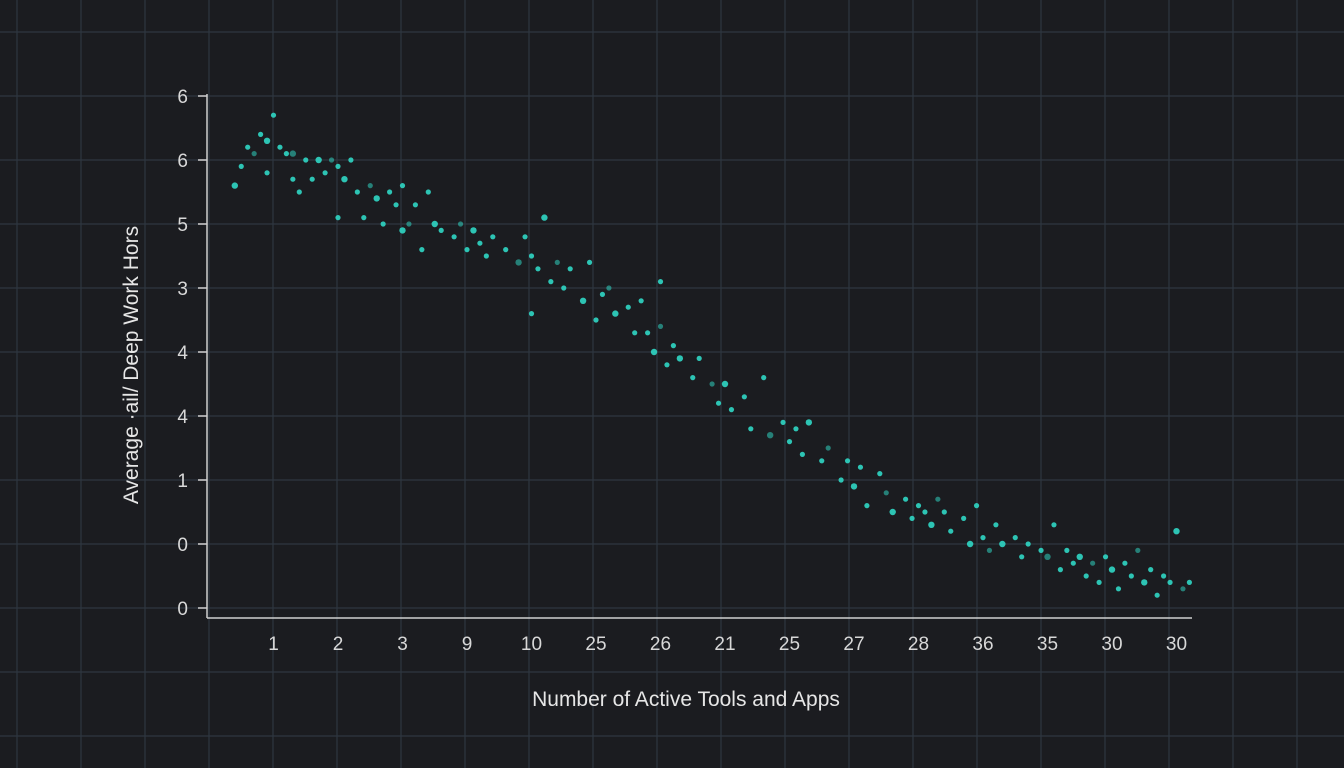  What do you see at coordinates (467, 644) in the screenshot?
I see `x-tick-label: 9` at bounding box center [467, 644].